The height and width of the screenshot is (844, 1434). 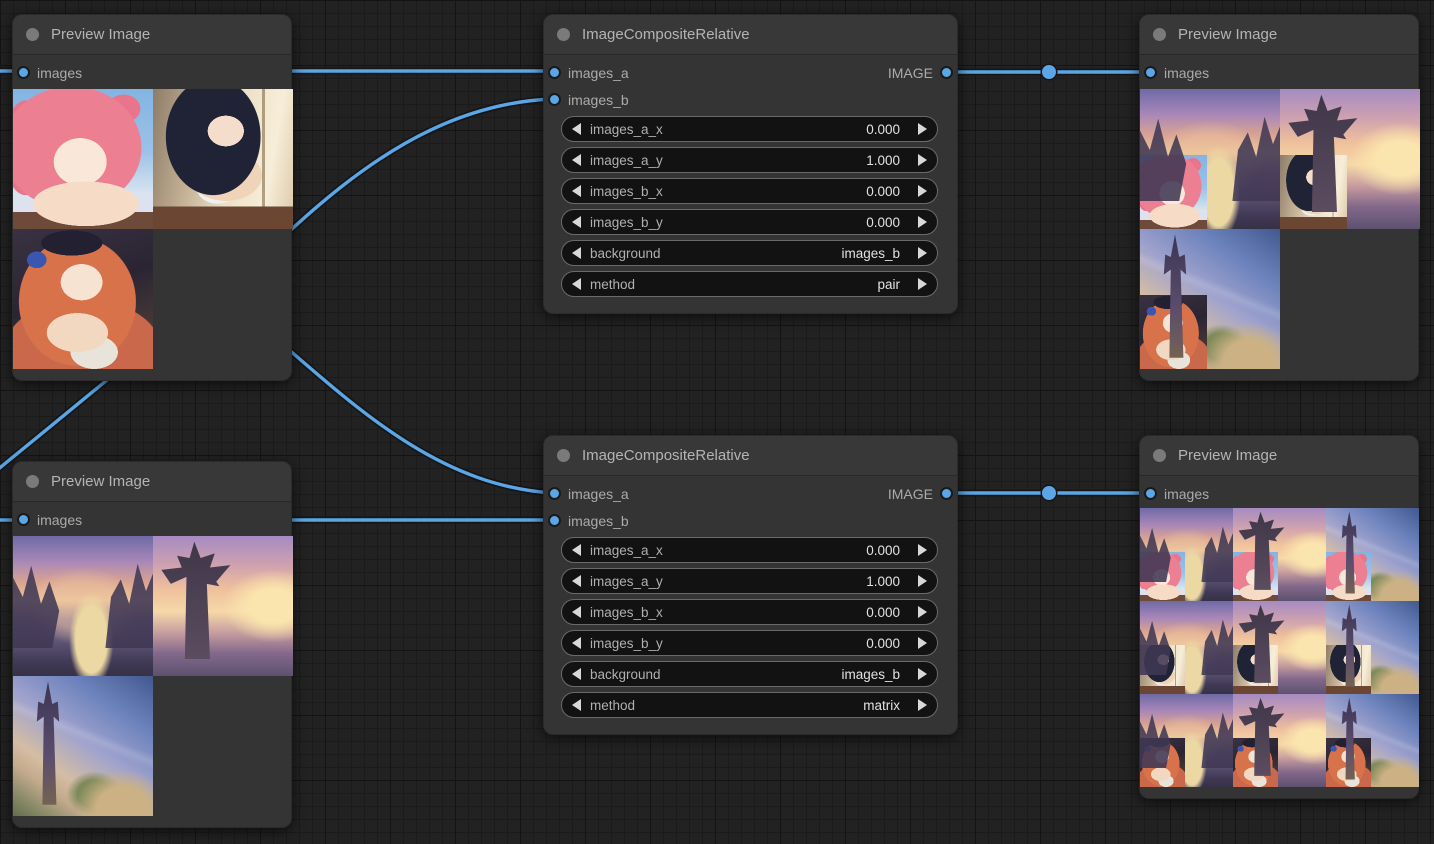 What do you see at coordinates (626, 612) in the screenshot?
I see `widget-name: images_b_x` at bounding box center [626, 612].